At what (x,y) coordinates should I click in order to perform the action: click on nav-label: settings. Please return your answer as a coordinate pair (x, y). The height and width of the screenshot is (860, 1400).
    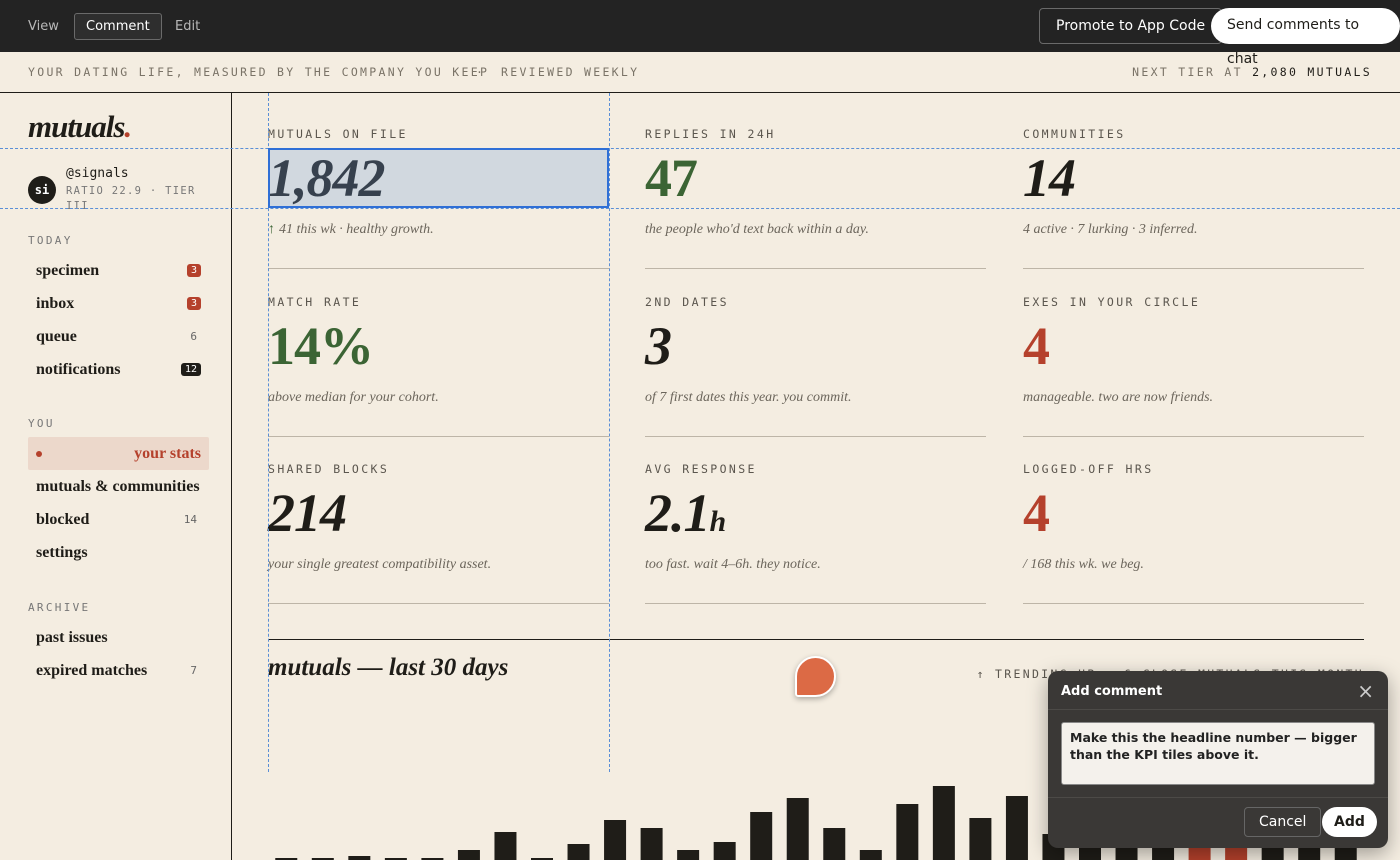
    Looking at the image, I should click on (62, 552).